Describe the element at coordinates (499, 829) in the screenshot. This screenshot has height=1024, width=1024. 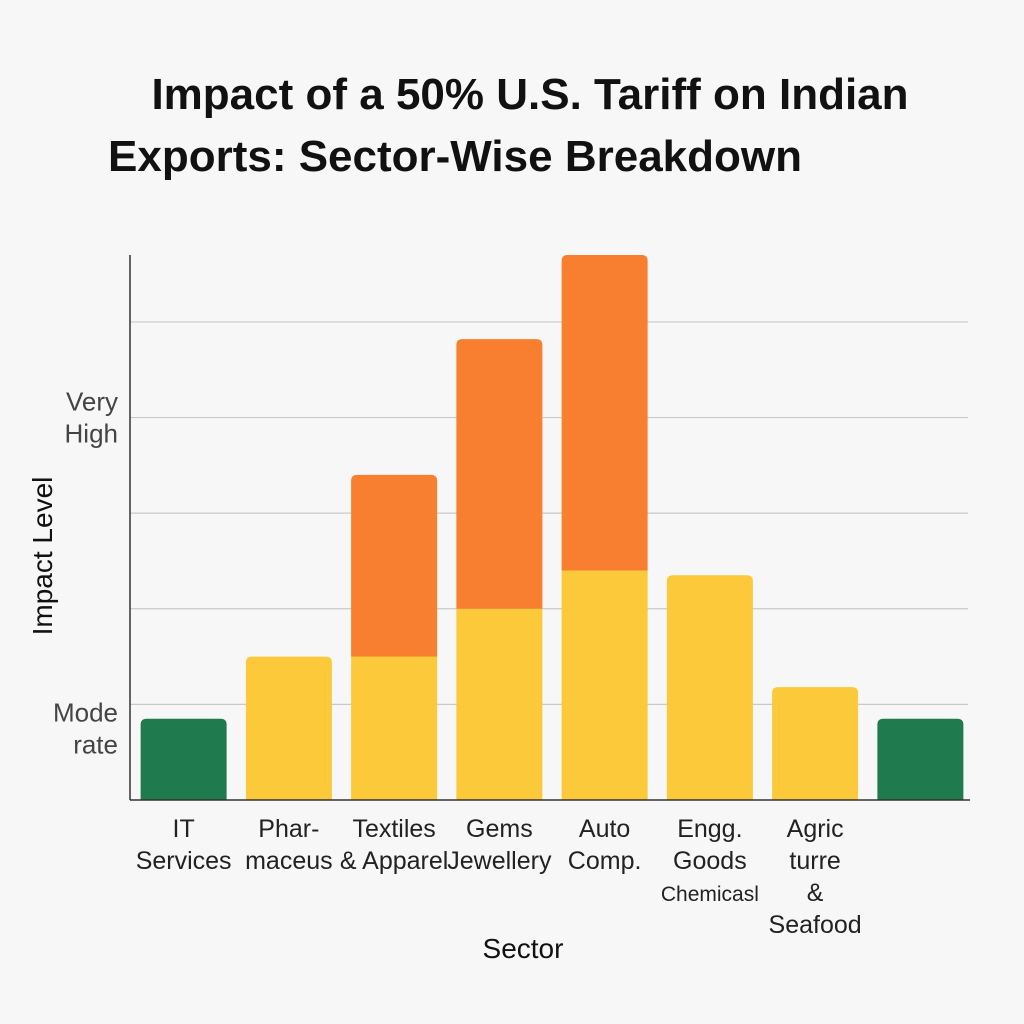
I see `x-tick-label: Gems` at that location.